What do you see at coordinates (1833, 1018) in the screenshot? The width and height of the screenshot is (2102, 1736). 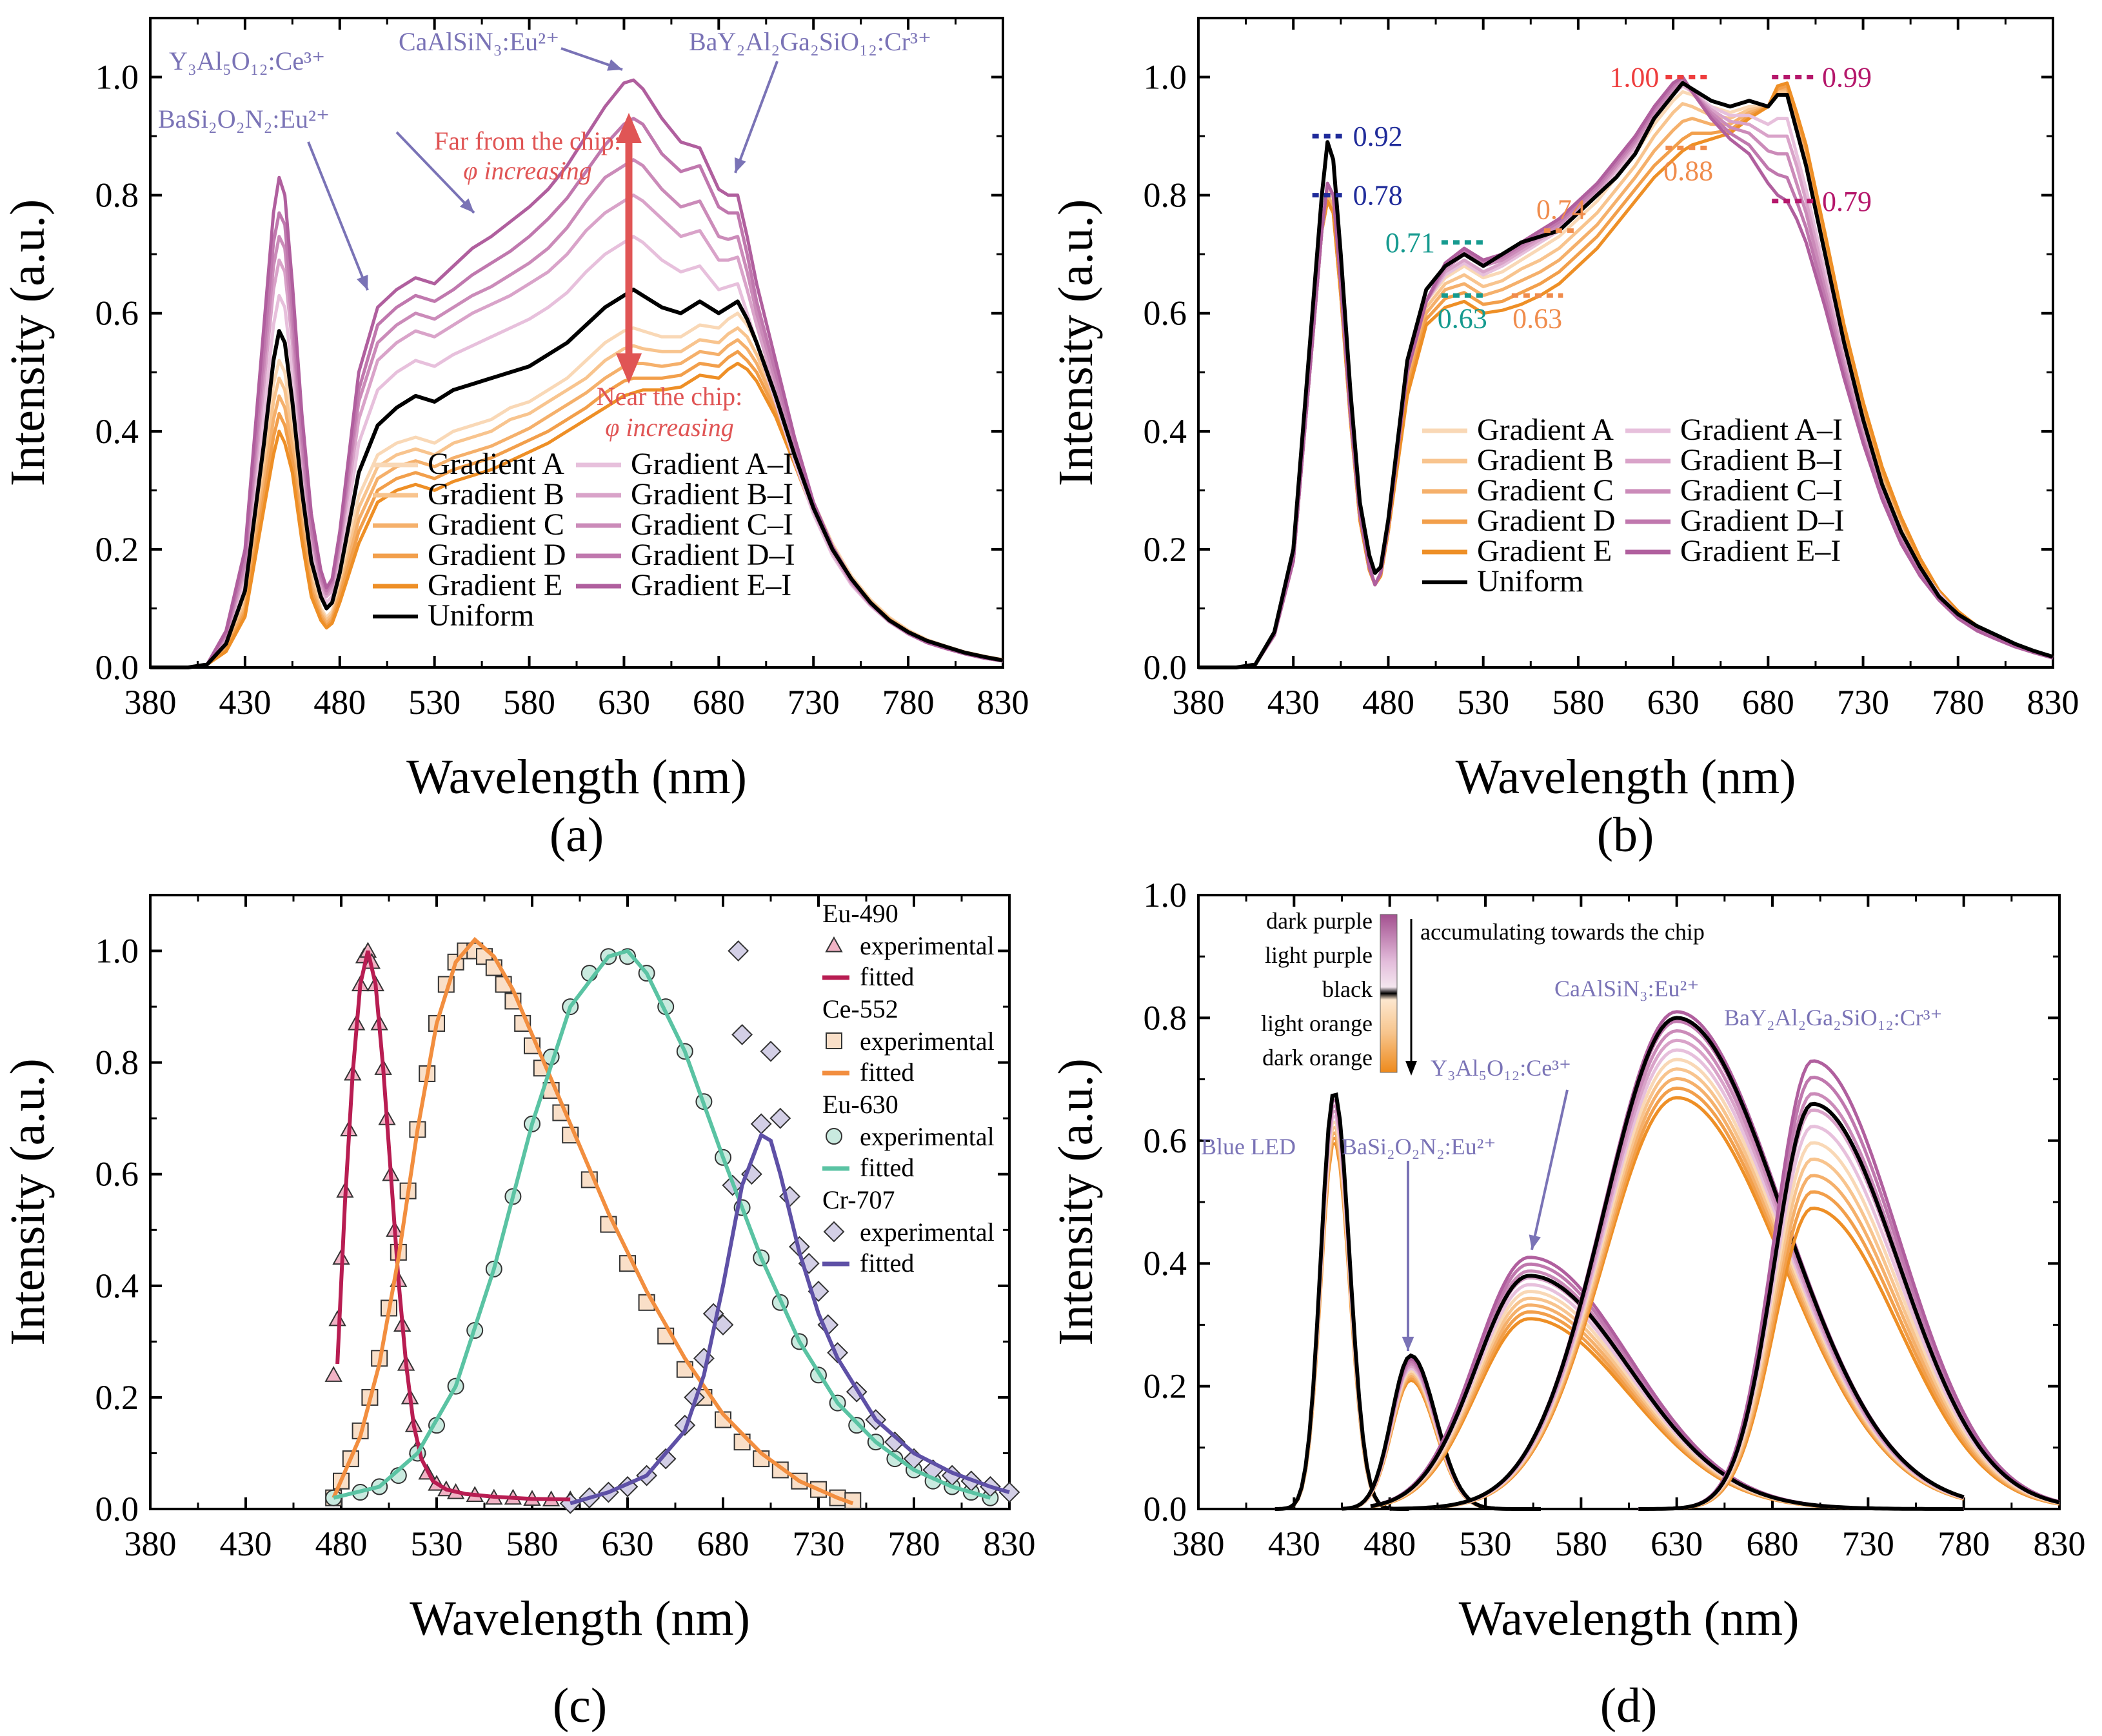 I see `label-bay2: BaY₂Al₂Ga₂SiO₁₂:Cr³⁺` at bounding box center [1833, 1018].